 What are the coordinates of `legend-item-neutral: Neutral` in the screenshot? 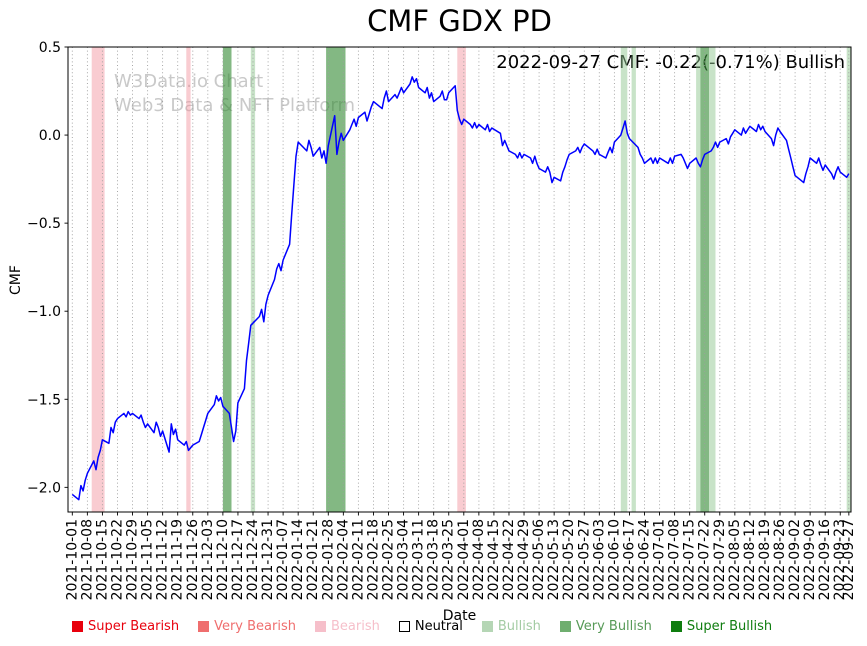 It's located at (430, 626).